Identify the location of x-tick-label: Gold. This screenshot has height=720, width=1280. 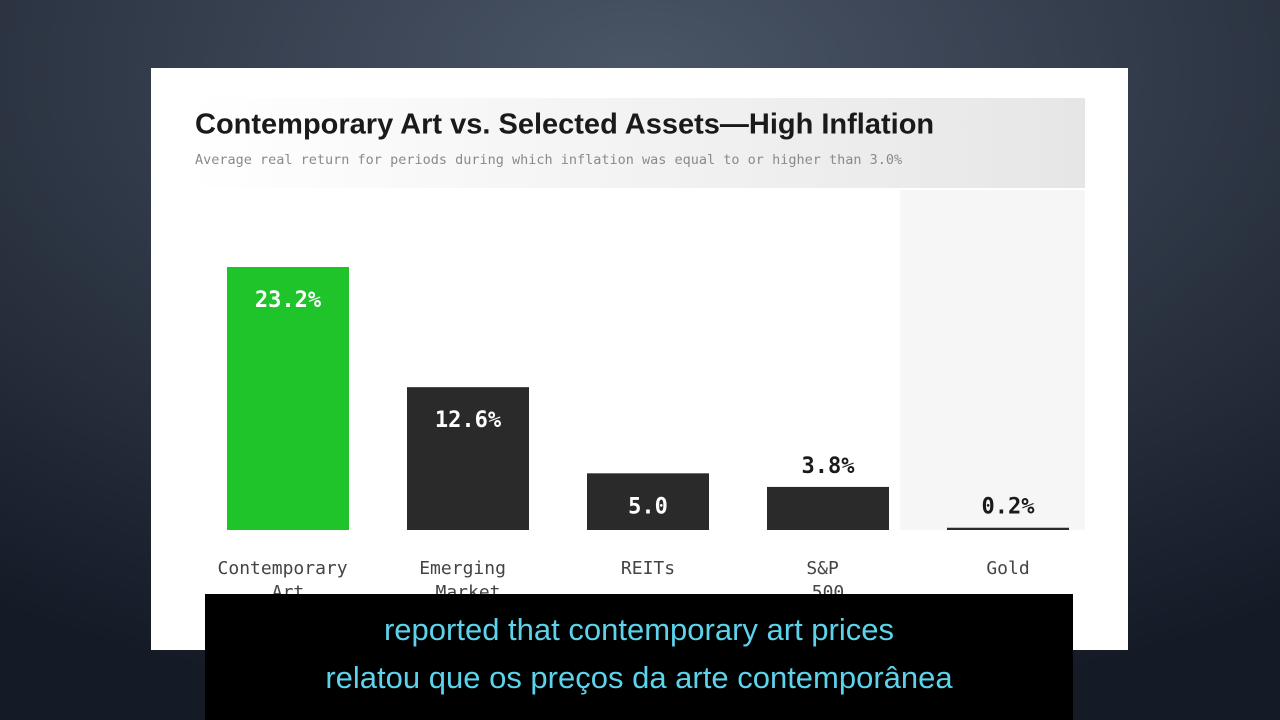
(1007, 568).